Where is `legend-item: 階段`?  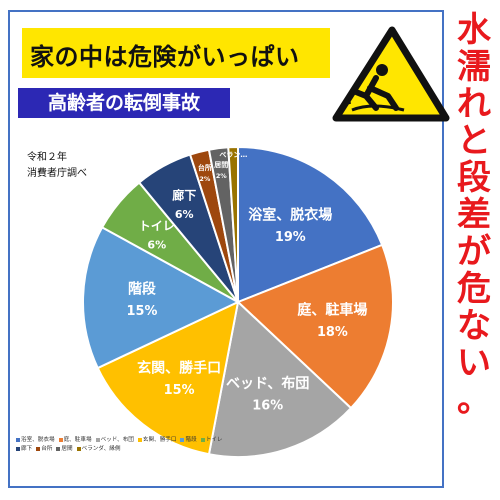
legend-item: 階段 is located at coordinates (188, 440).